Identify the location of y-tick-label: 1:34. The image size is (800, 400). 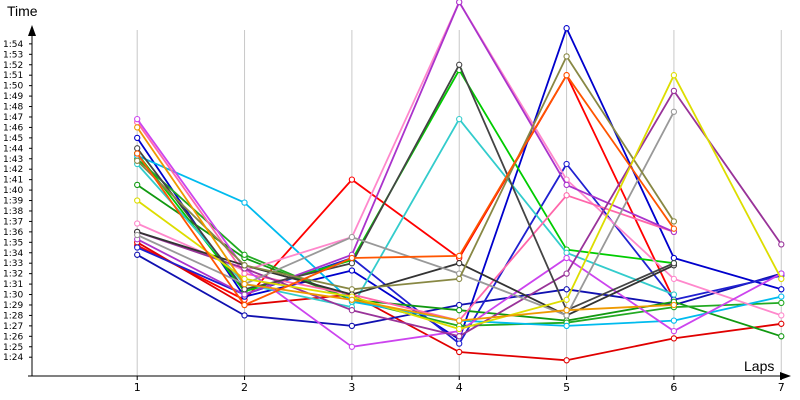
(13, 254).